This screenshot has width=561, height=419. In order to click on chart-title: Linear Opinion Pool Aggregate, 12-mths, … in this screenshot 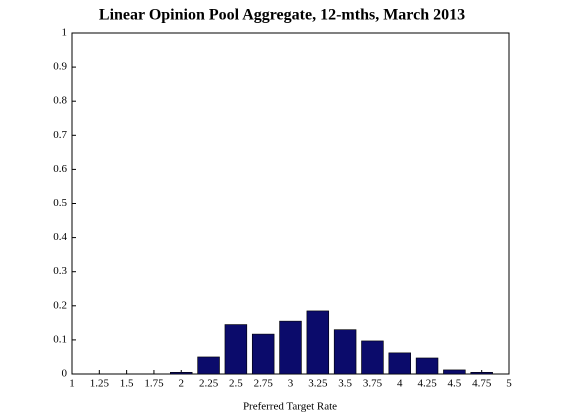, I will do `click(282, 15)`.